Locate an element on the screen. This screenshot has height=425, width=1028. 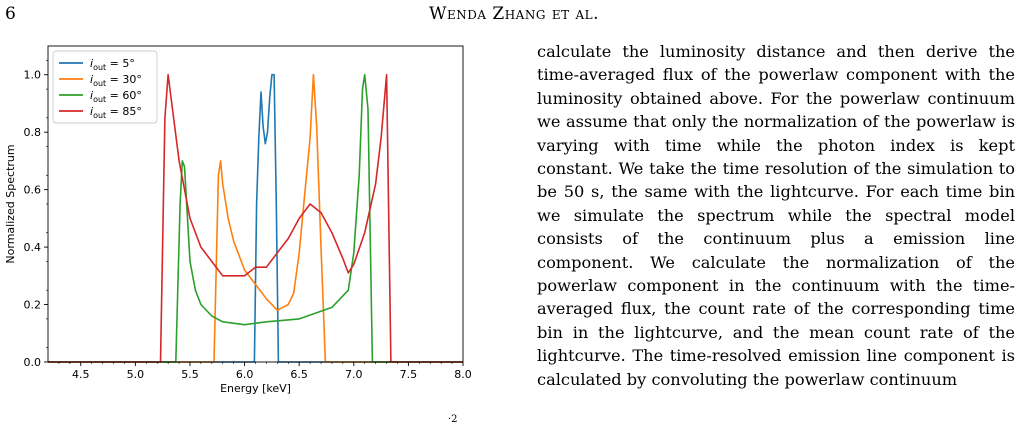
legend-entry: iout = 5° is located at coordinates (112, 64).